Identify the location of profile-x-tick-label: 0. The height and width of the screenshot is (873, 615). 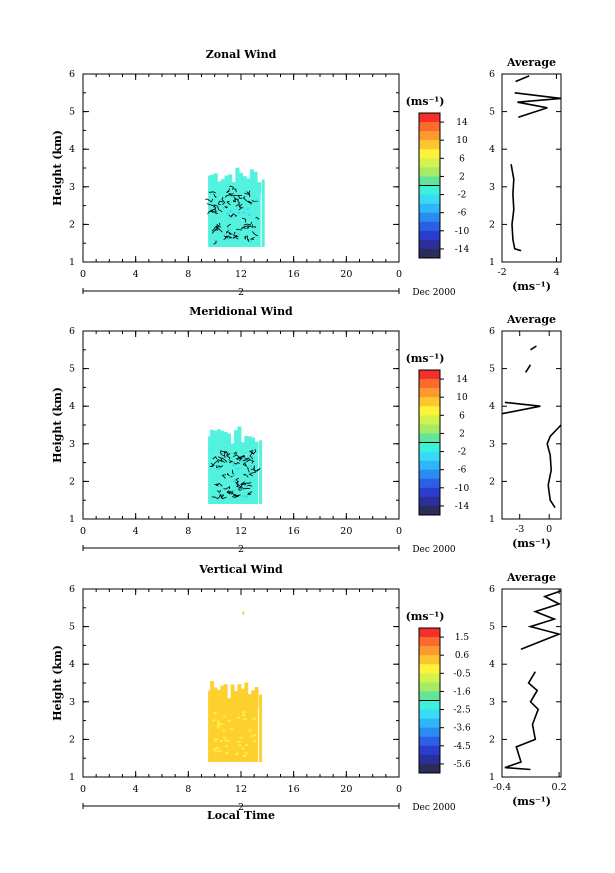
(549, 529).